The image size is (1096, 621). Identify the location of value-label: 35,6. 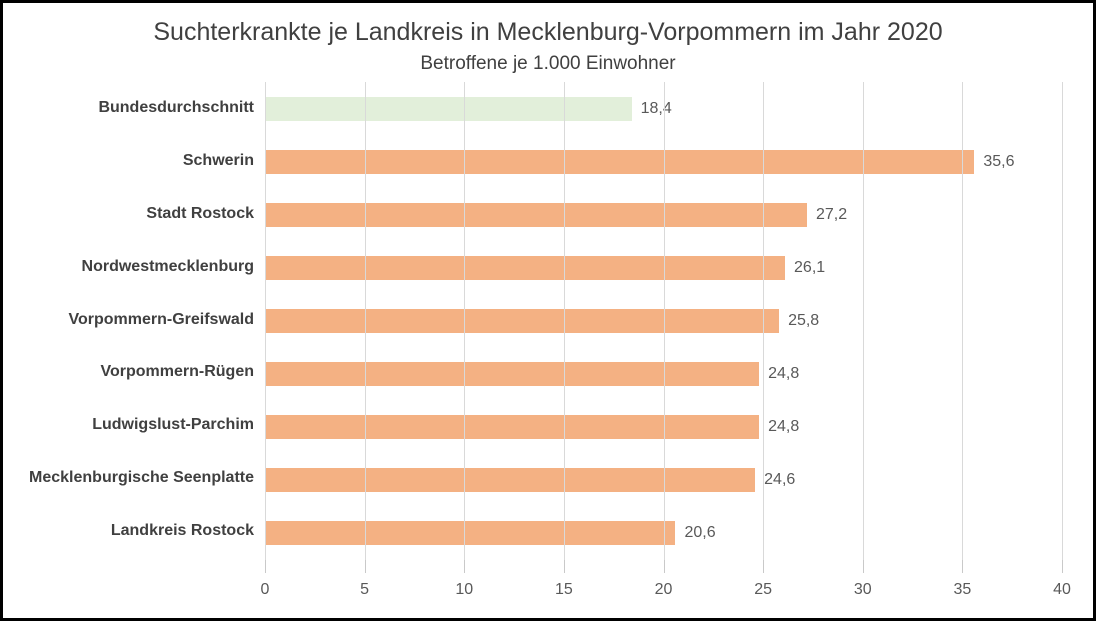
(999, 161).